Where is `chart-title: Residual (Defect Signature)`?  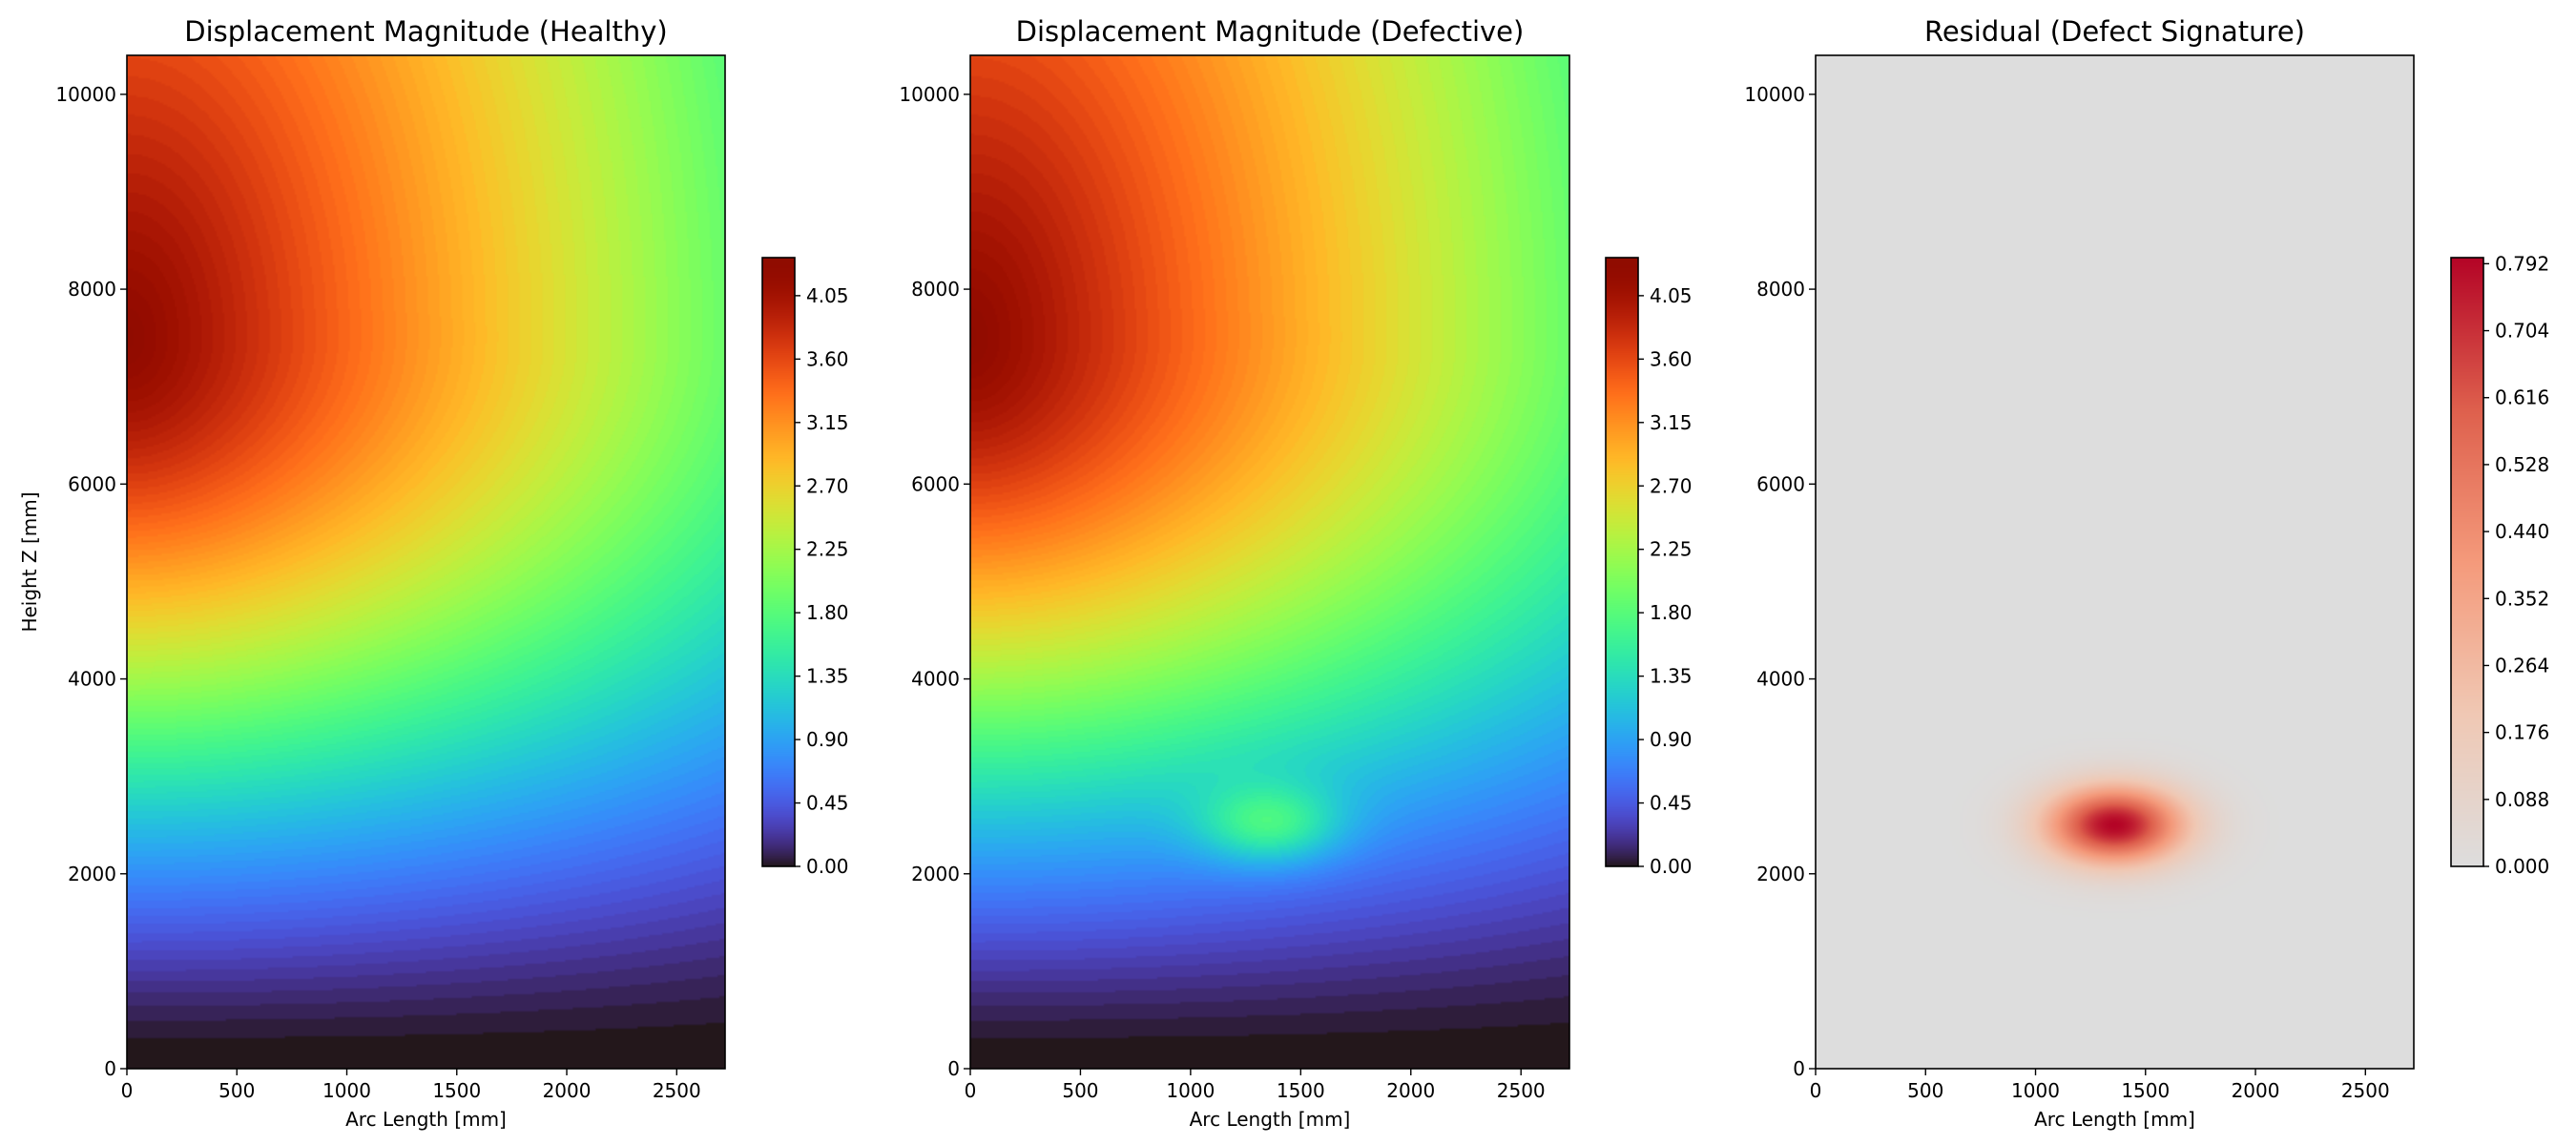
chart-title: Residual (Defect Signature) is located at coordinates (2114, 31).